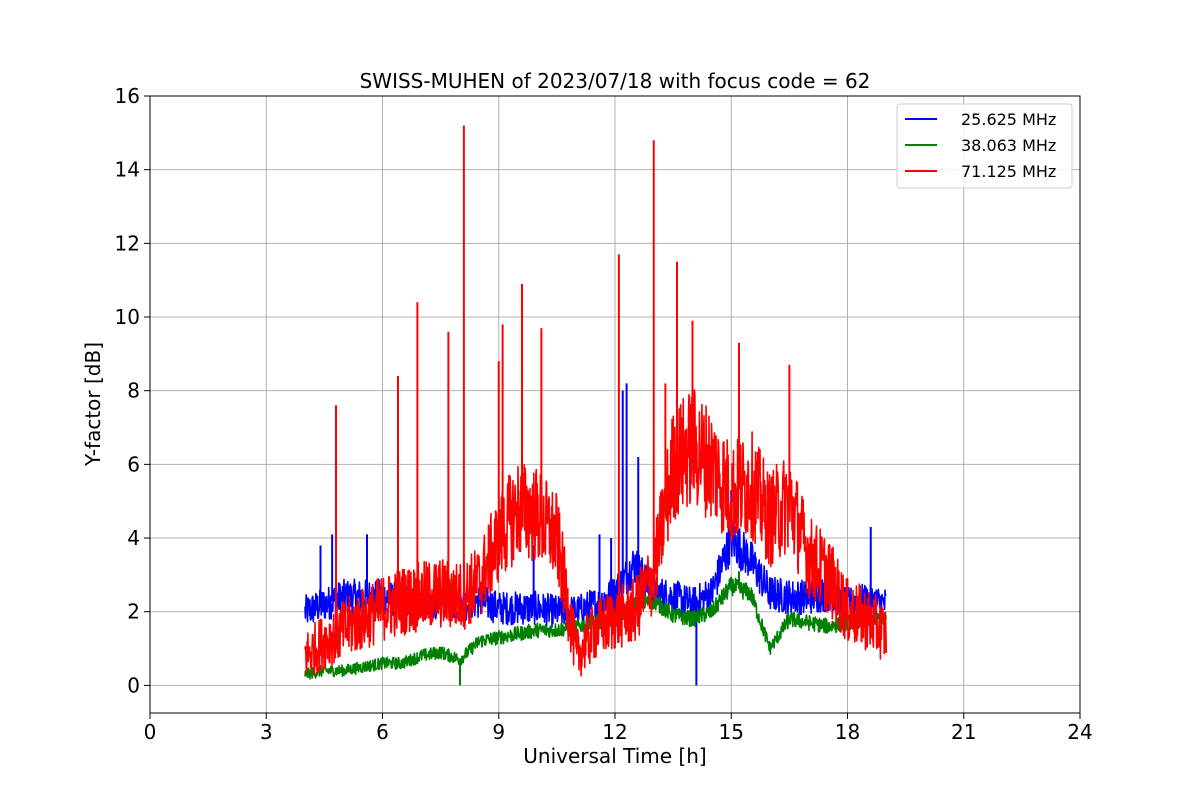 This screenshot has height=800, width=1200. I want to click on y-tick-label: 4, so click(133, 538).